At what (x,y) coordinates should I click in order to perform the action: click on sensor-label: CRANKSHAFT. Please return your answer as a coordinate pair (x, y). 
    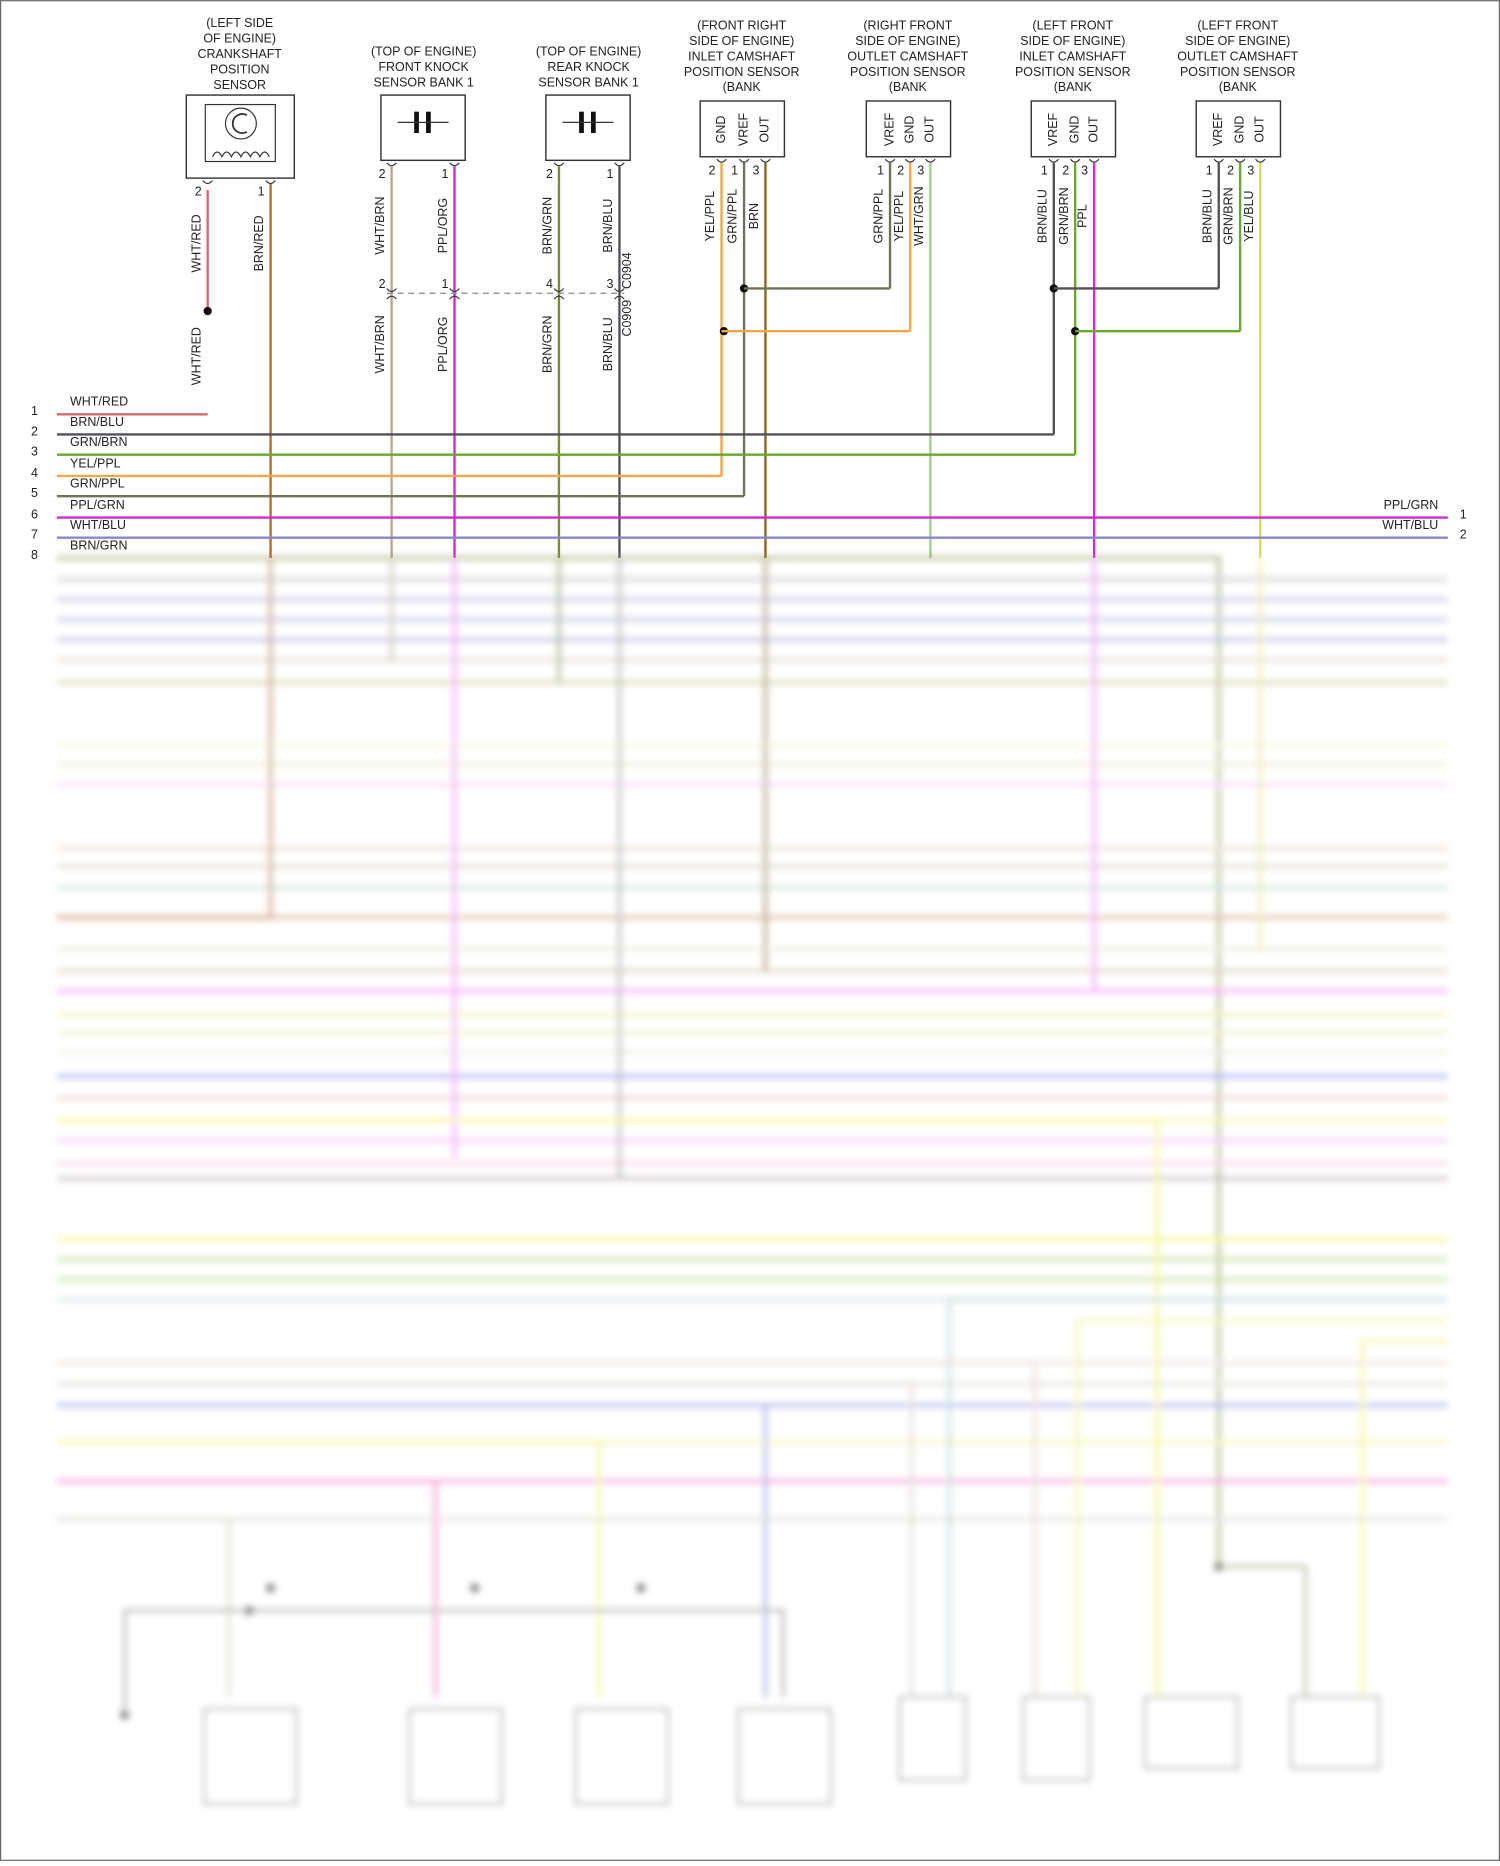
    Looking at the image, I should click on (240, 54).